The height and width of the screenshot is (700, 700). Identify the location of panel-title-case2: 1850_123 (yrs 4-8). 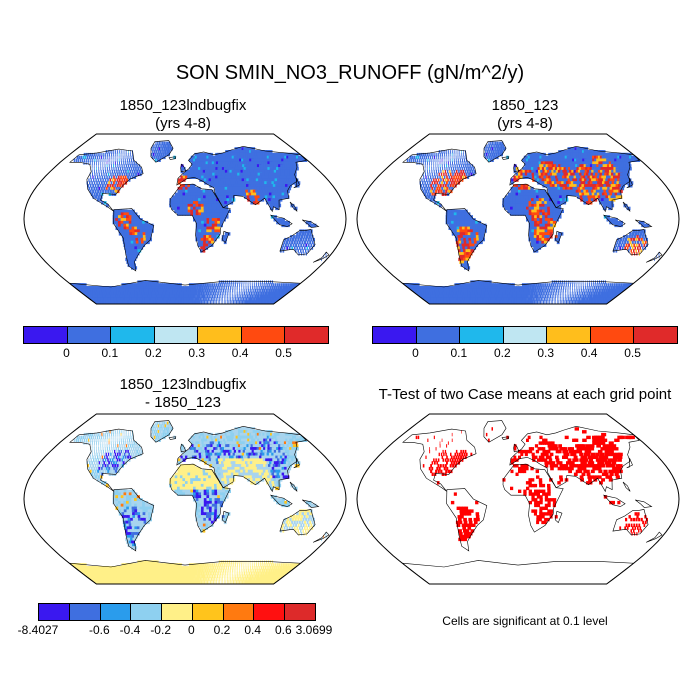
(525, 115).